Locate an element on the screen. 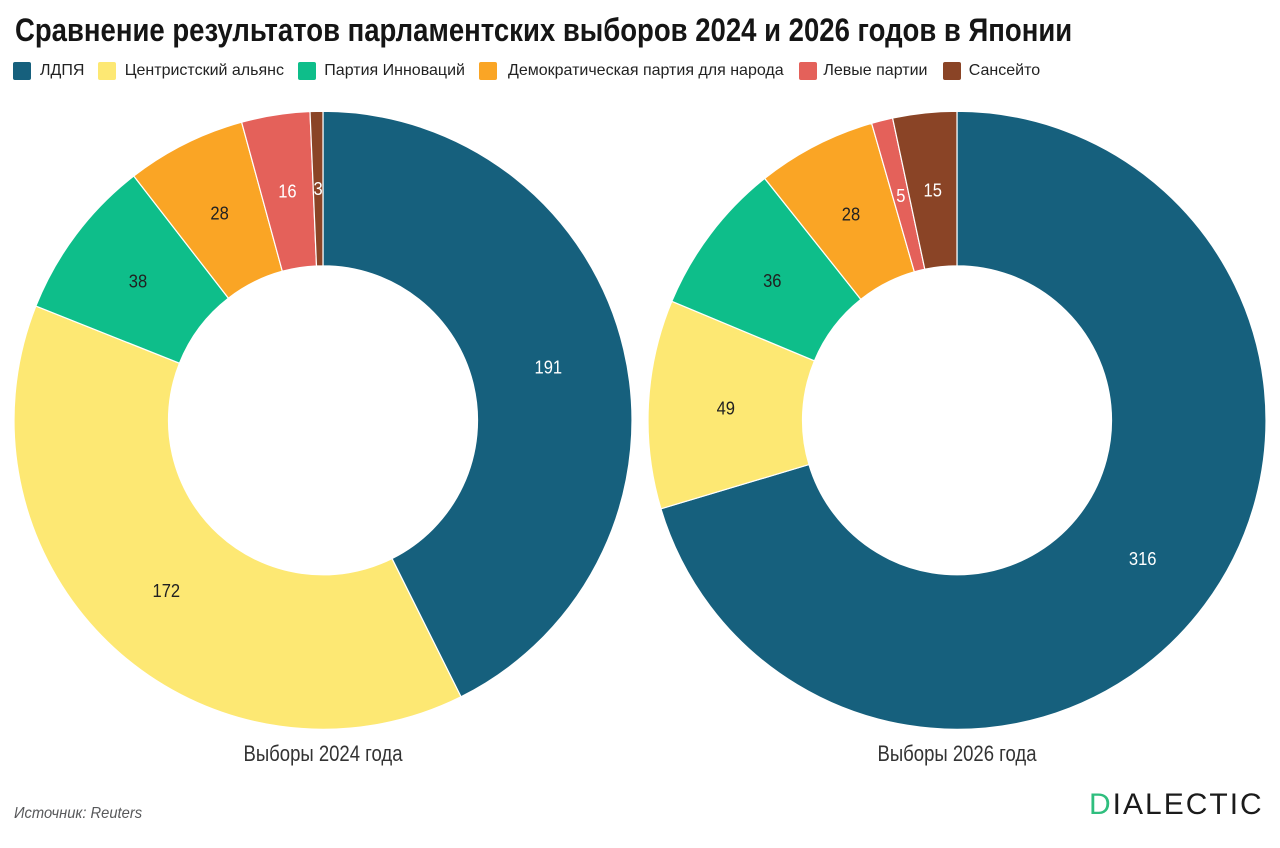 The height and width of the screenshot is (848, 1280). svg-text: 16 is located at coordinates (287, 192).